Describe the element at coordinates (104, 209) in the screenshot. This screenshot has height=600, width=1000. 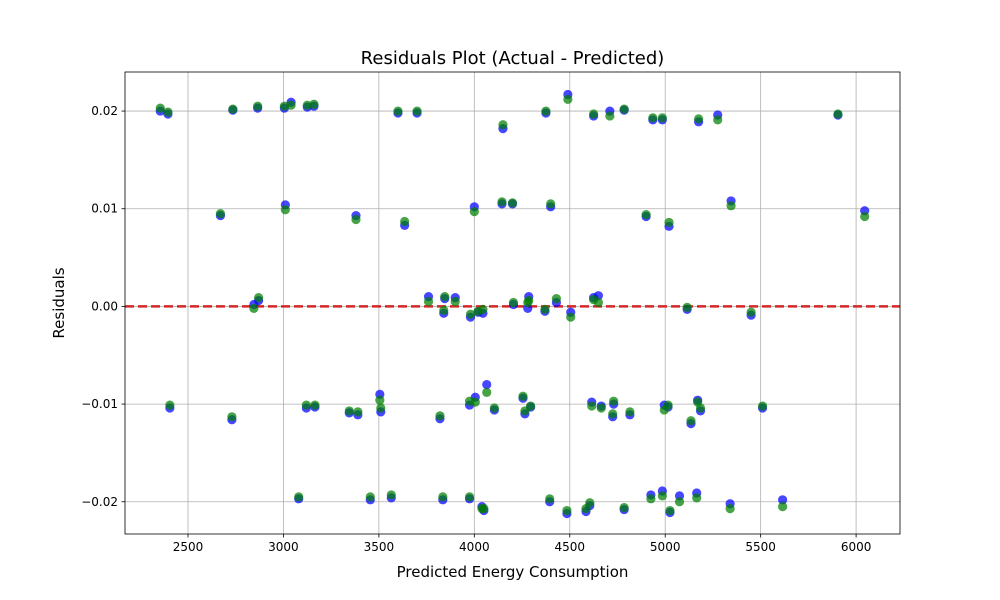
I see `y-tick-label: 0.01` at that location.